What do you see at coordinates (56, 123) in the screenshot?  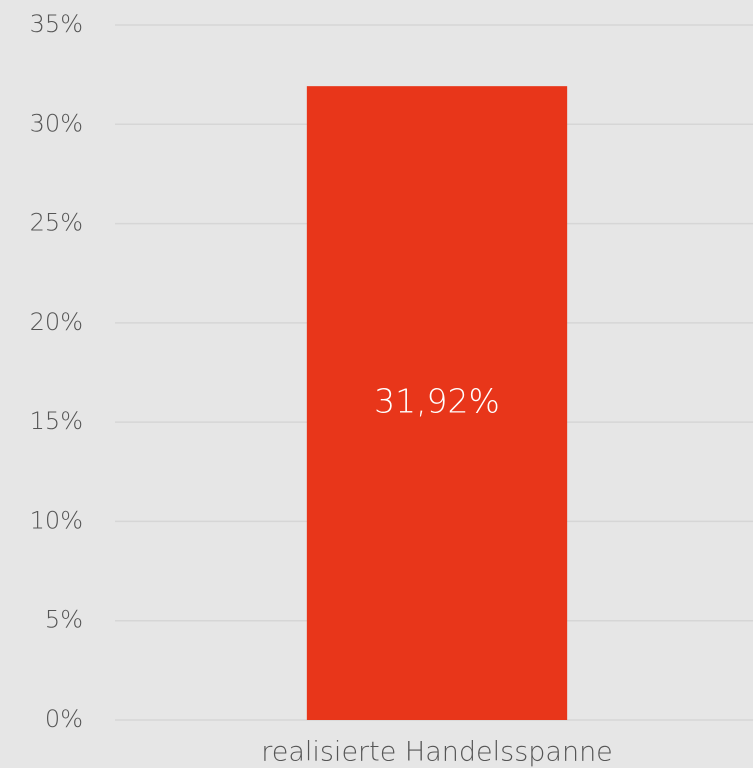 I see `y-tick-label: 30%` at bounding box center [56, 123].